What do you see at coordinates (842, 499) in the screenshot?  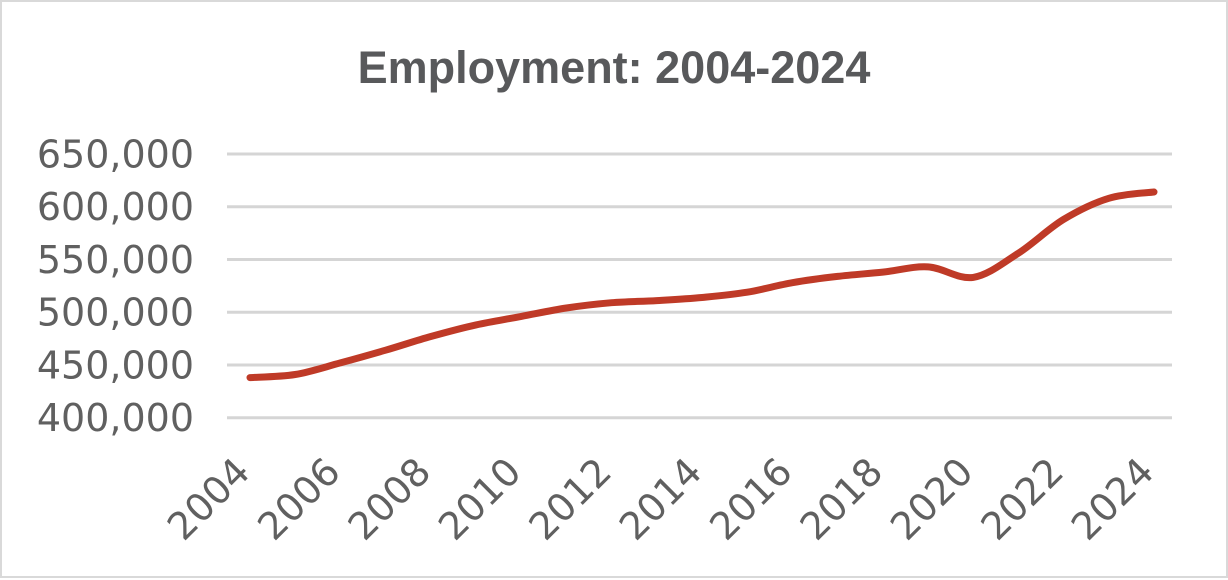 I see `x-axis-tick-label: 2018` at bounding box center [842, 499].